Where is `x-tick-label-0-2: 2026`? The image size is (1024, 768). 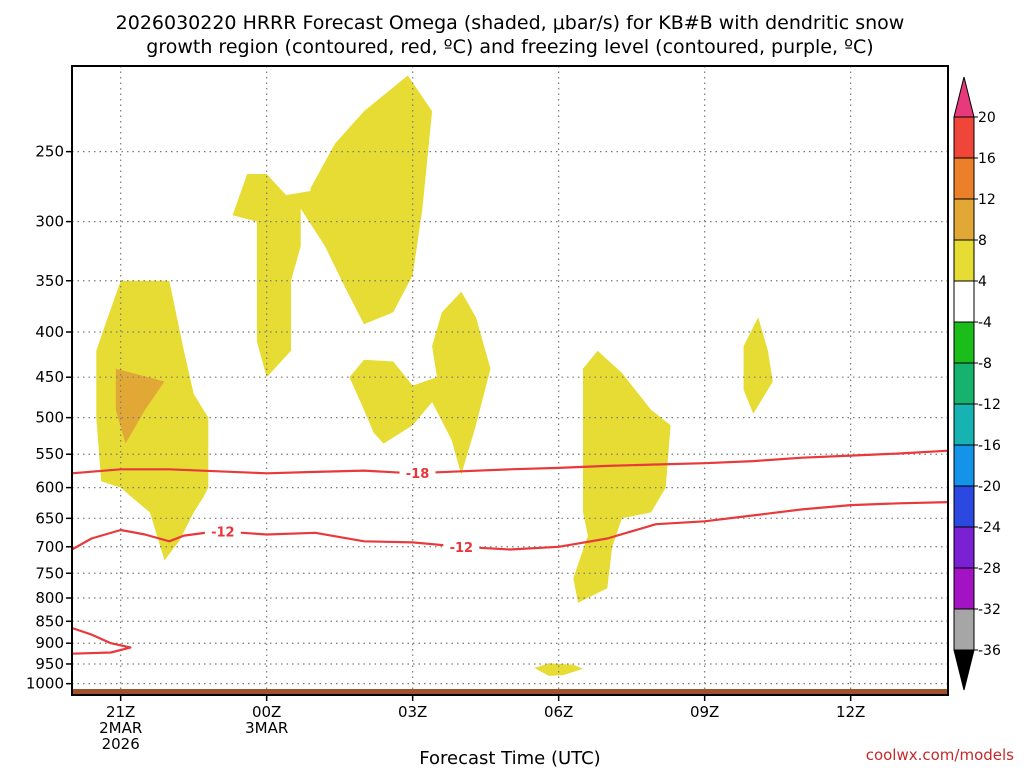 x-tick-label-0-2: 2026 is located at coordinates (121, 744).